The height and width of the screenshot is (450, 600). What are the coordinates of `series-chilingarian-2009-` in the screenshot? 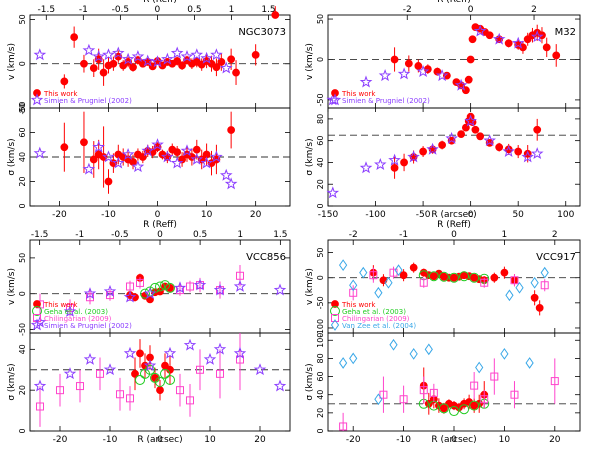 It's located at (449, 394).